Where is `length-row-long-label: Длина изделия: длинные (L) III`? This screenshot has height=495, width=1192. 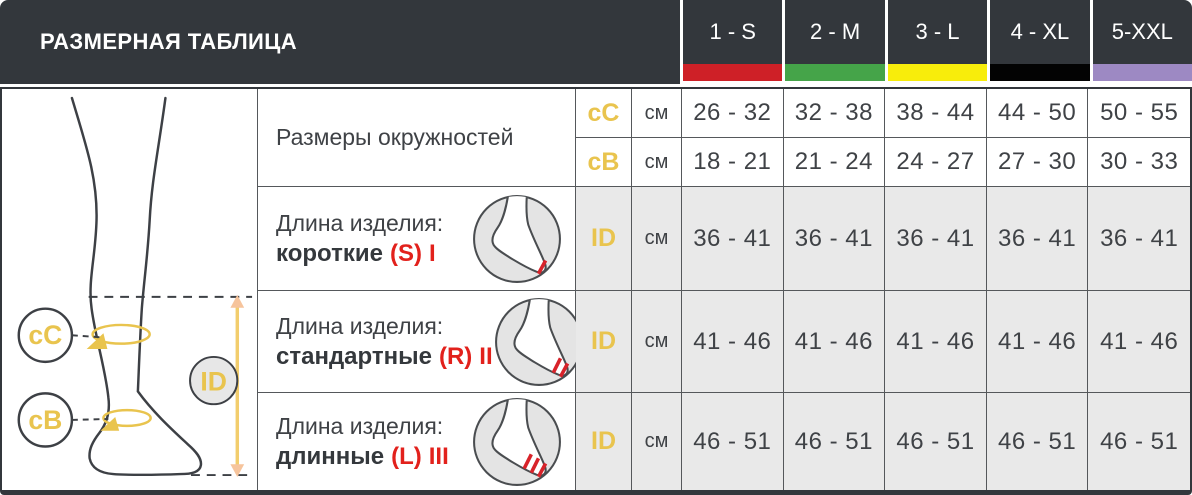
length-row-long-label: Длина изделия: длинные (L) III is located at coordinates (417, 441).